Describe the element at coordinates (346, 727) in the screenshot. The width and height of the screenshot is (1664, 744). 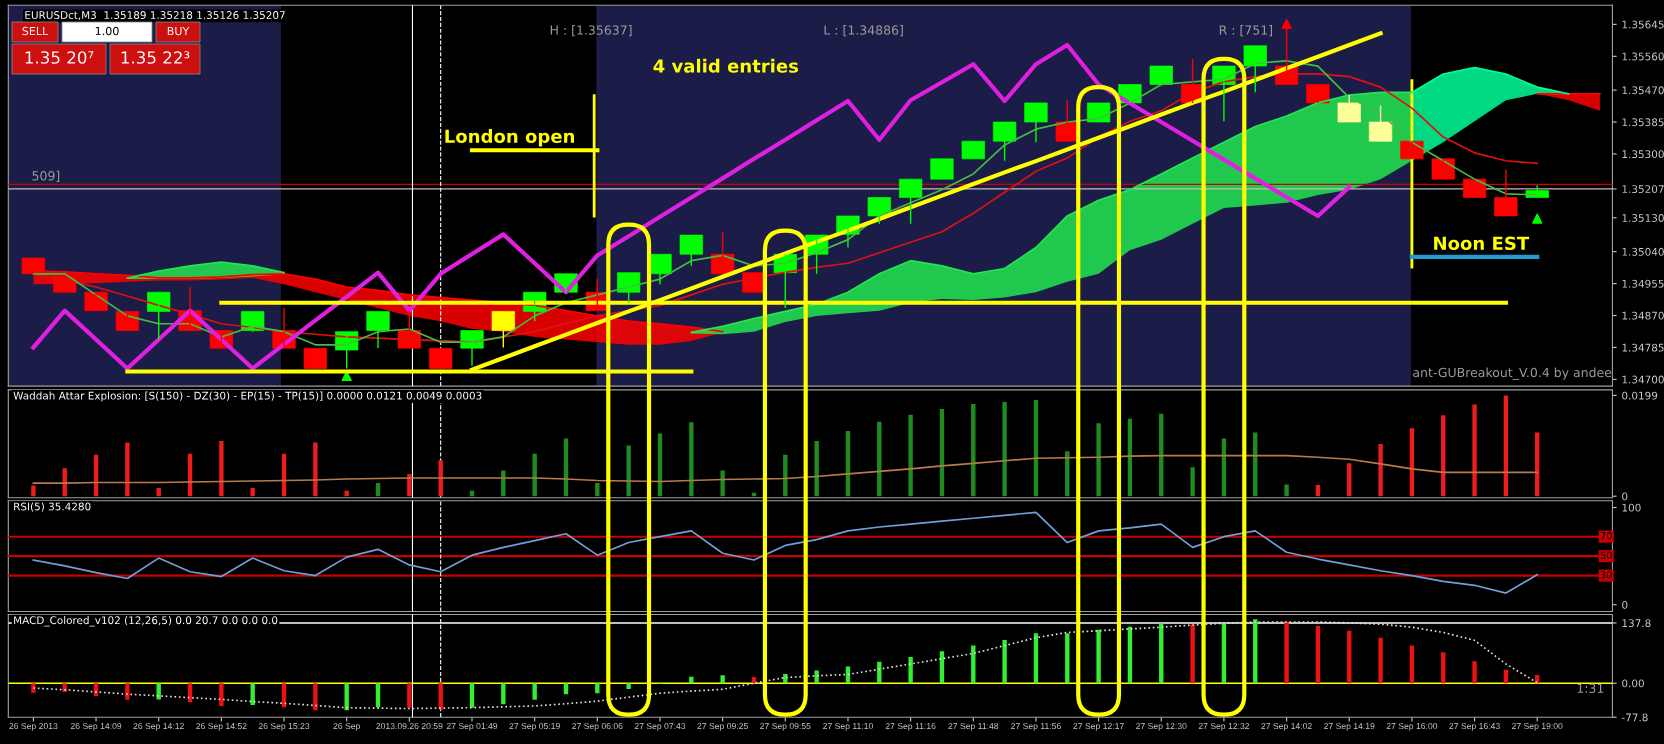
I see `x-tick-label: 26 Sep` at that location.